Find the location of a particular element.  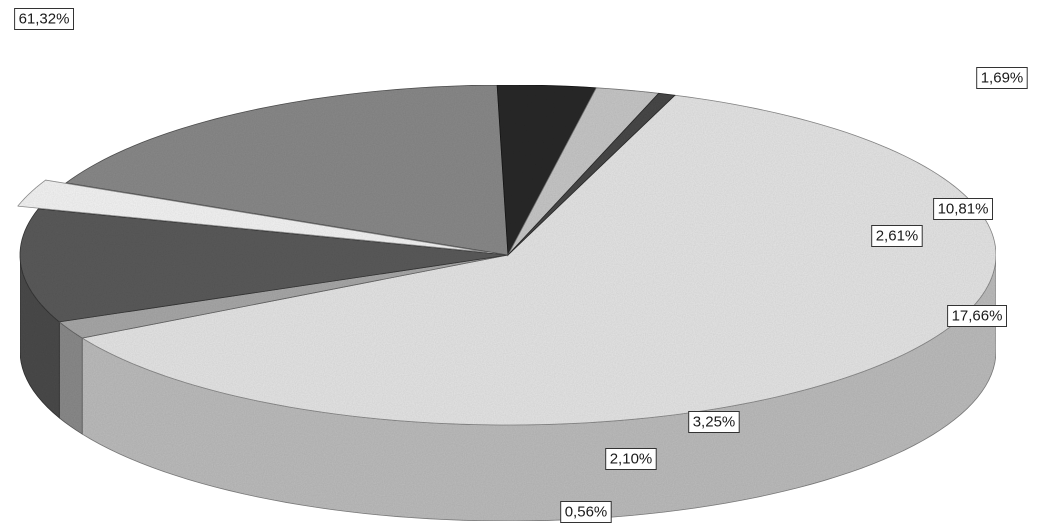

data-label-text: 61,32% is located at coordinates (44, 19).